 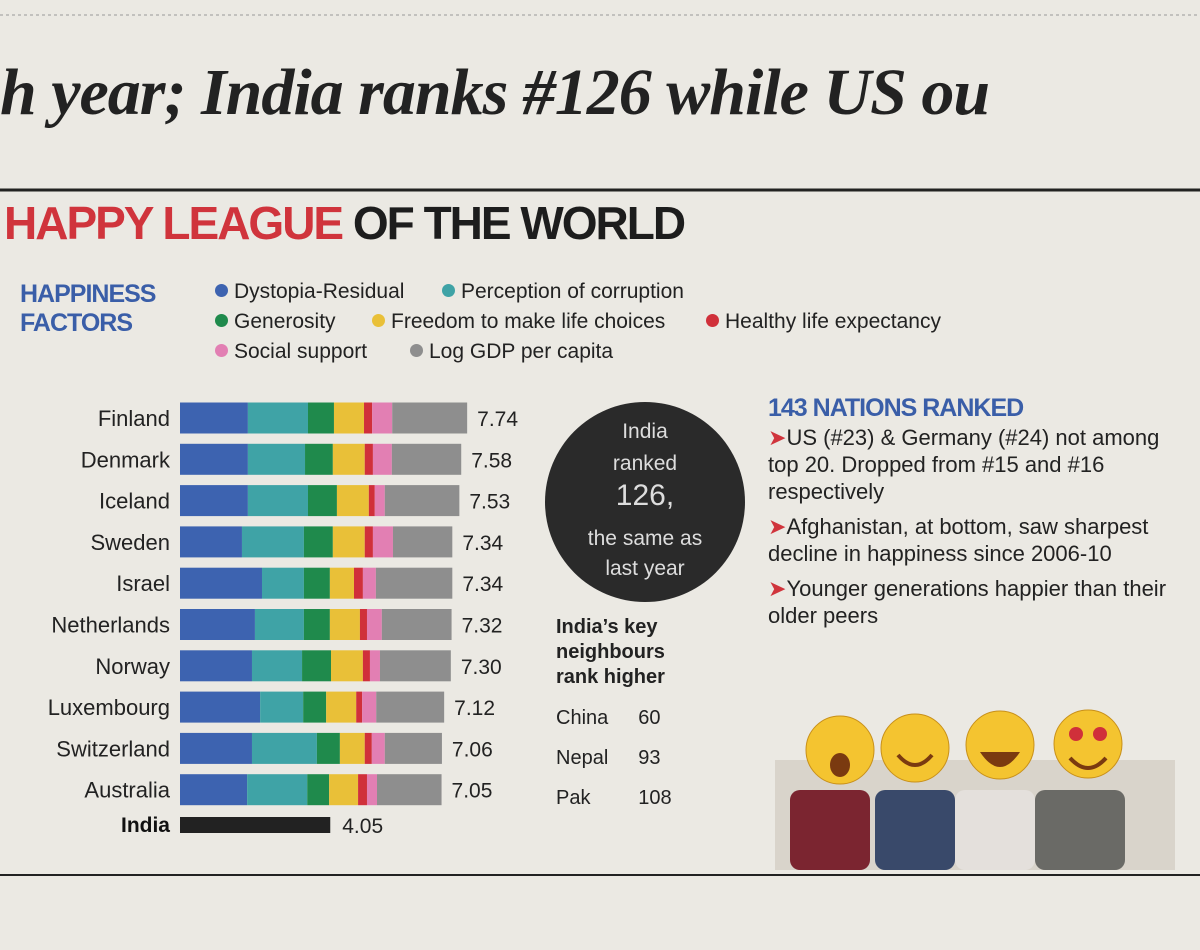 What do you see at coordinates (127, 790) in the screenshot?
I see `category-label: Australia` at bounding box center [127, 790].